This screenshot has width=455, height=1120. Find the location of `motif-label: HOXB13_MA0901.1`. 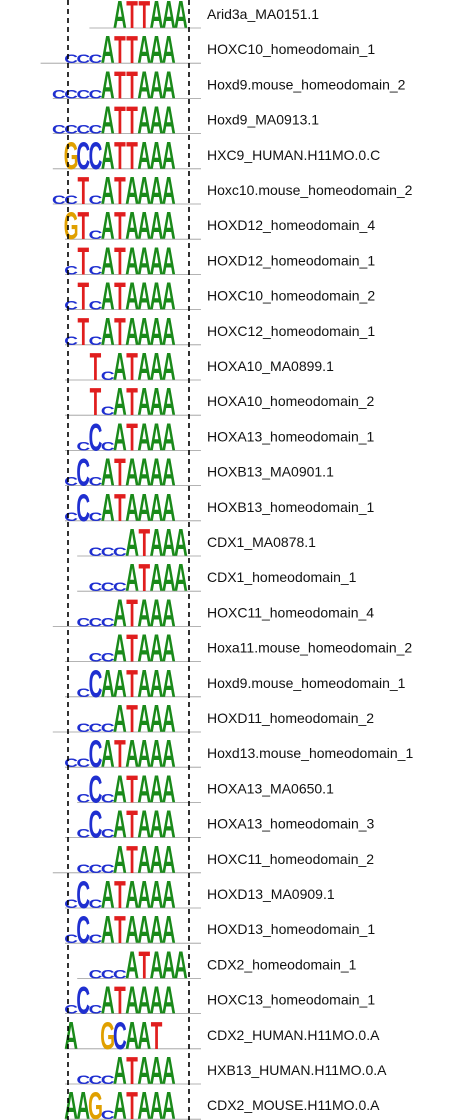

motif-label: HOXB13_MA0901.1 is located at coordinates (270, 472).